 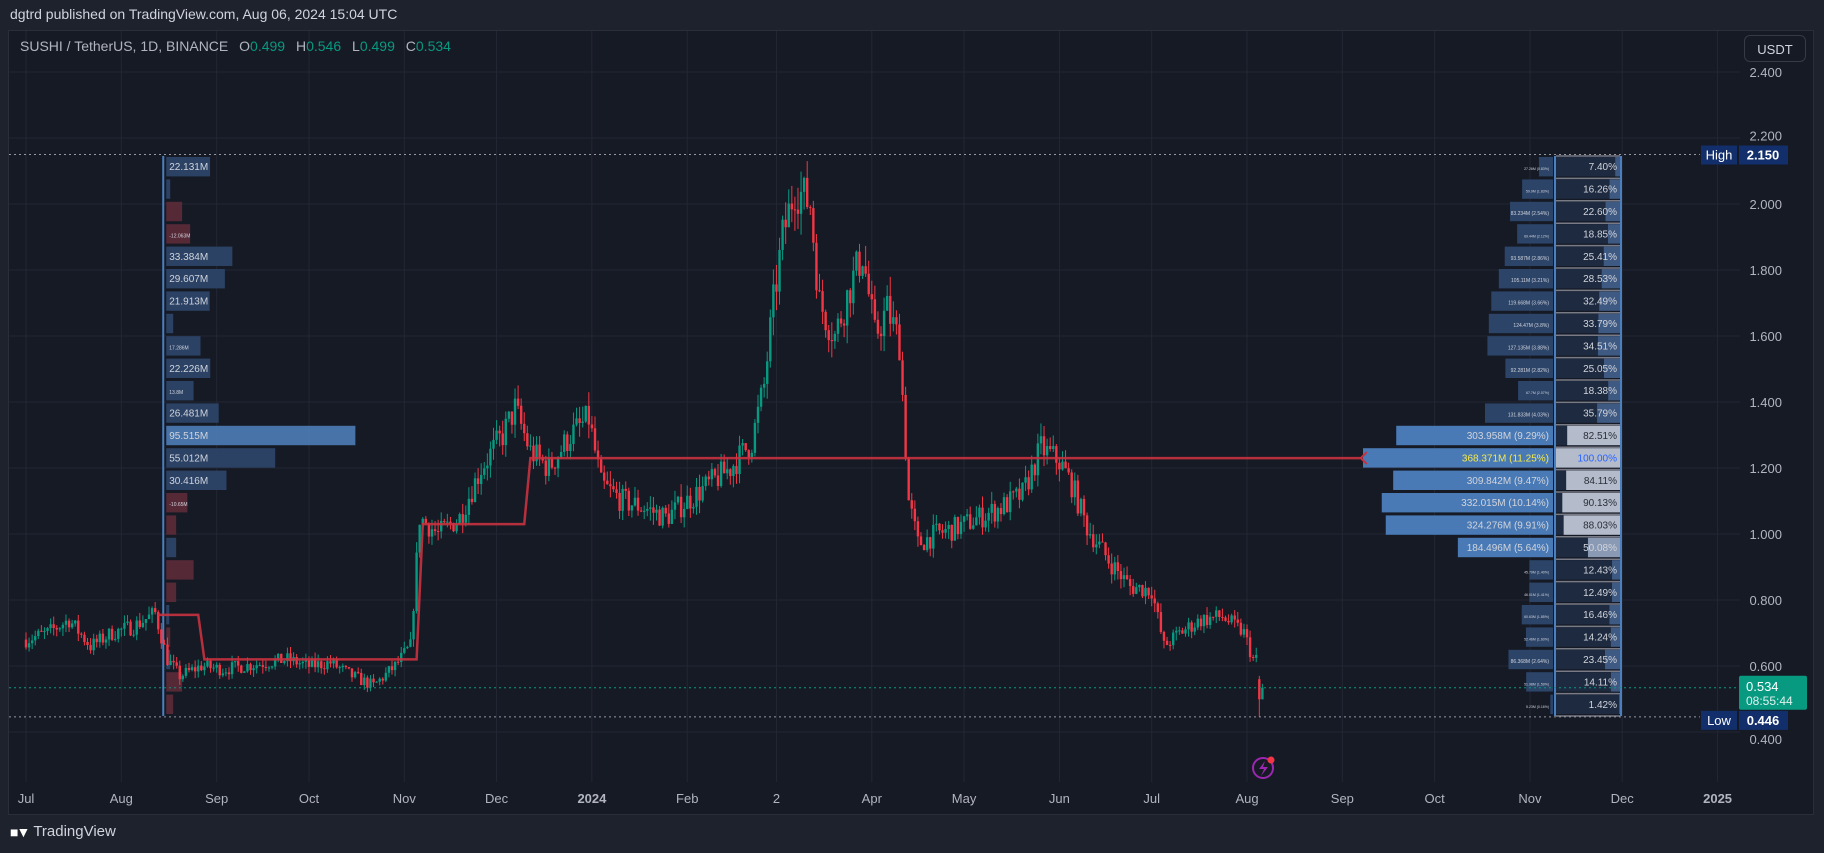 What do you see at coordinates (124, 46) in the screenshot?
I see `symbol-name: SUSHI / TetherUS, 1D, BINANCE` at bounding box center [124, 46].